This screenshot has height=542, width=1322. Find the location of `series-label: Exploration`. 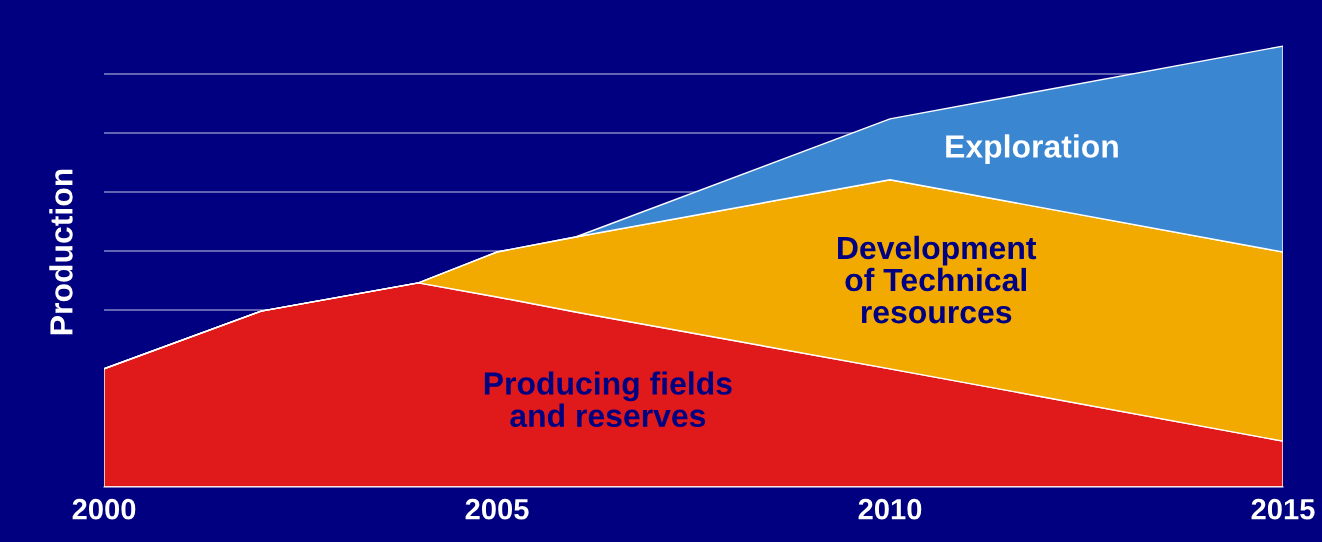

series-label: Exploration is located at coordinates (1032, 149).